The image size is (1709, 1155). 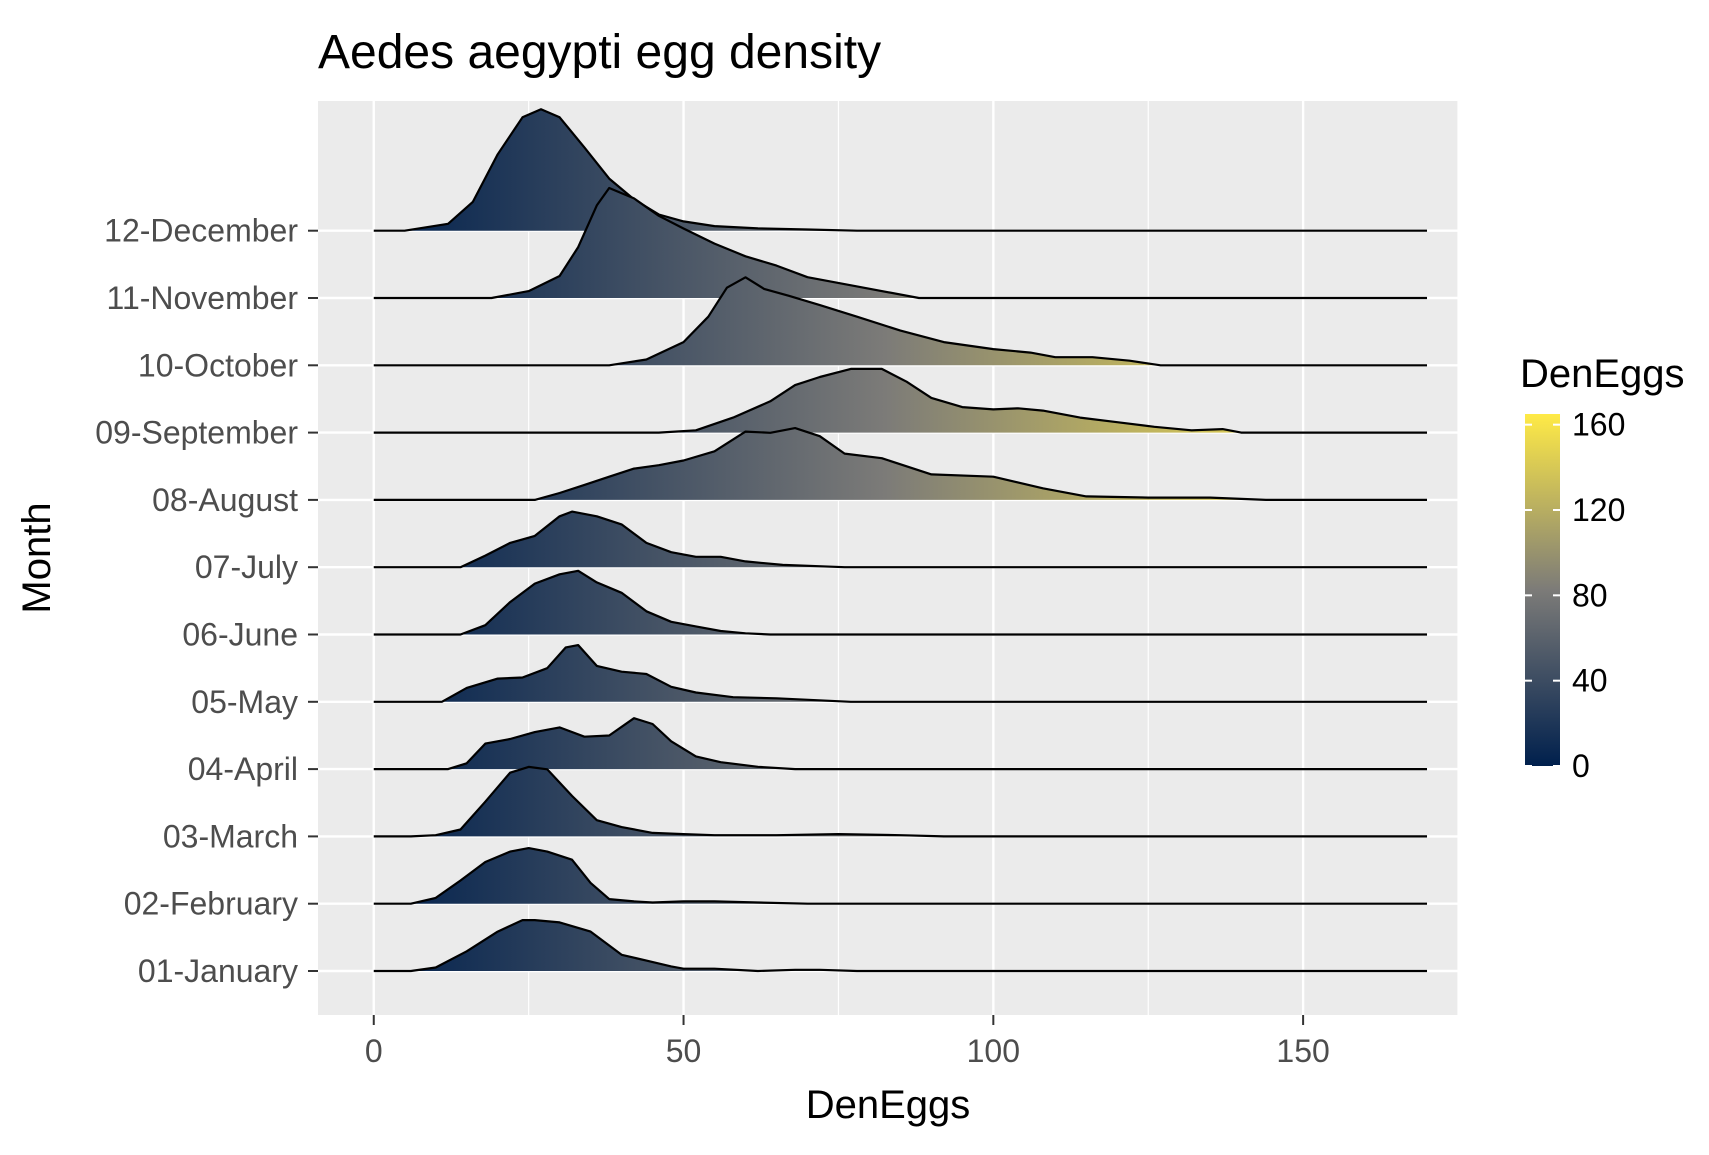 I want to click on legend-colorbar, so click(x=1542, y=590).